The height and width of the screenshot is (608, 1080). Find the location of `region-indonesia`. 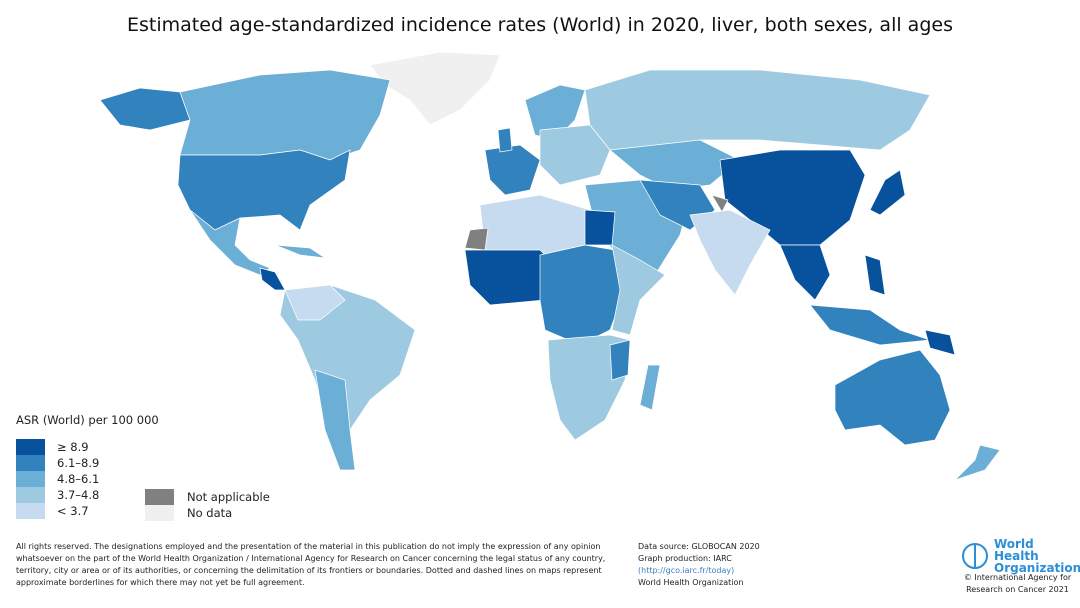

region-indonesia is located at coordinates (870, 325).